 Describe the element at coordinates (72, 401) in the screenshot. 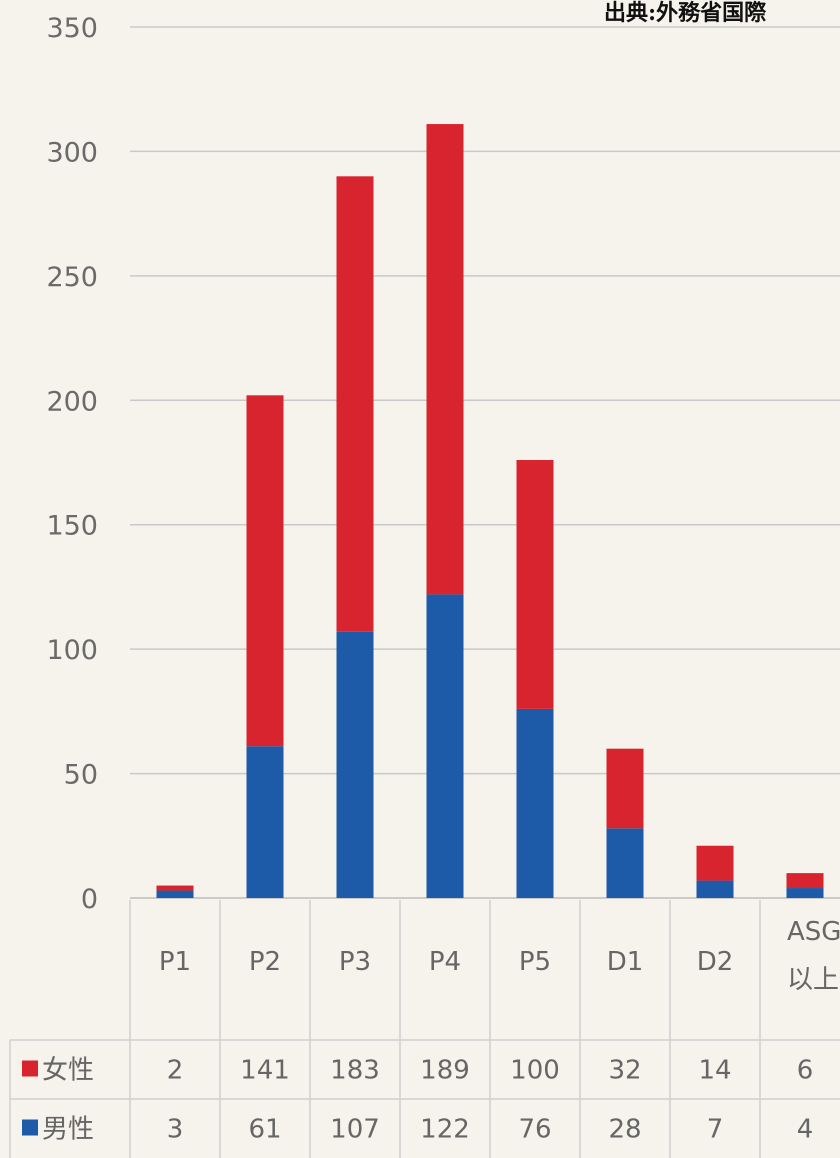

I see `y-tick-label: 200` at that location.